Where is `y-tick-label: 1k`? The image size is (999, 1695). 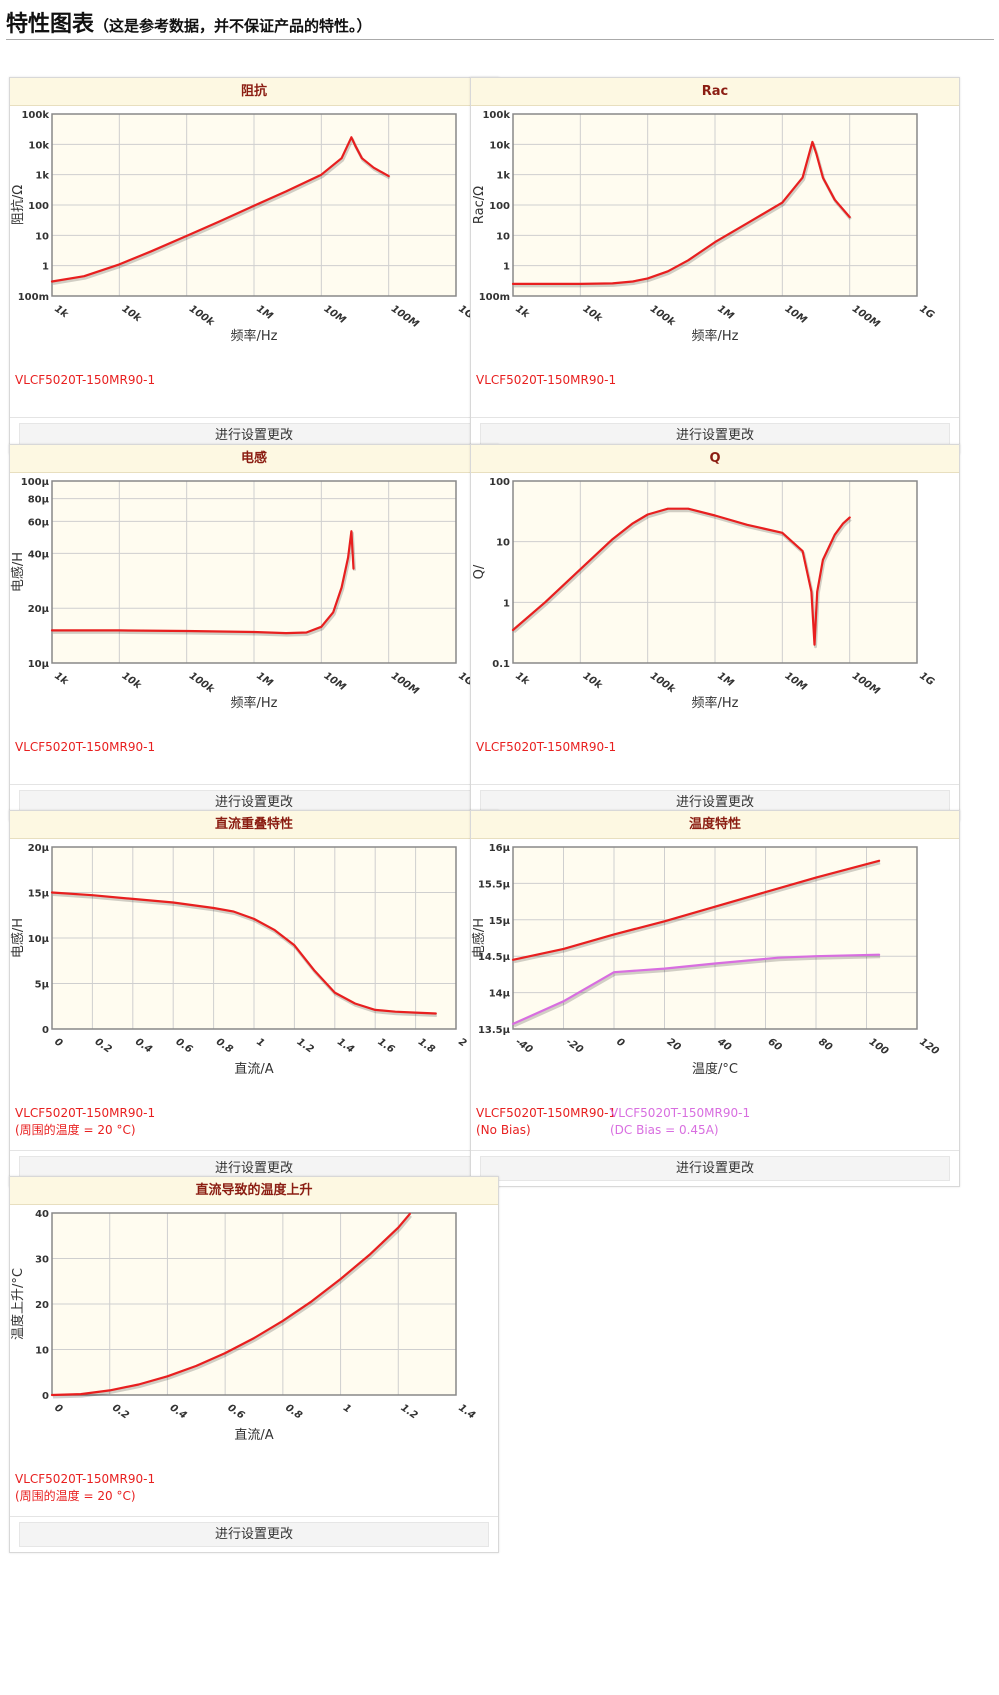 y-tick-label: 1k is located at coordinates (42, 176).